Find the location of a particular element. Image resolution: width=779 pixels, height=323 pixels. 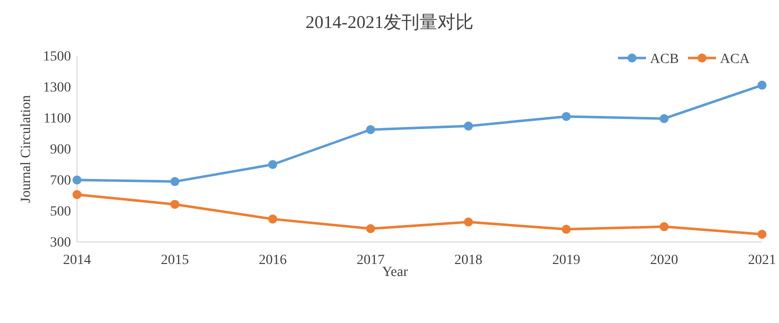

x-tick-label: 2020 is located at coordinates (664, 260).